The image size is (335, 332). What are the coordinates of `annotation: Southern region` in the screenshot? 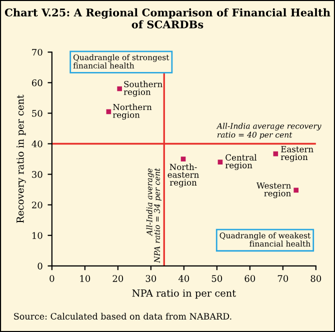 It's located at (143, 88).